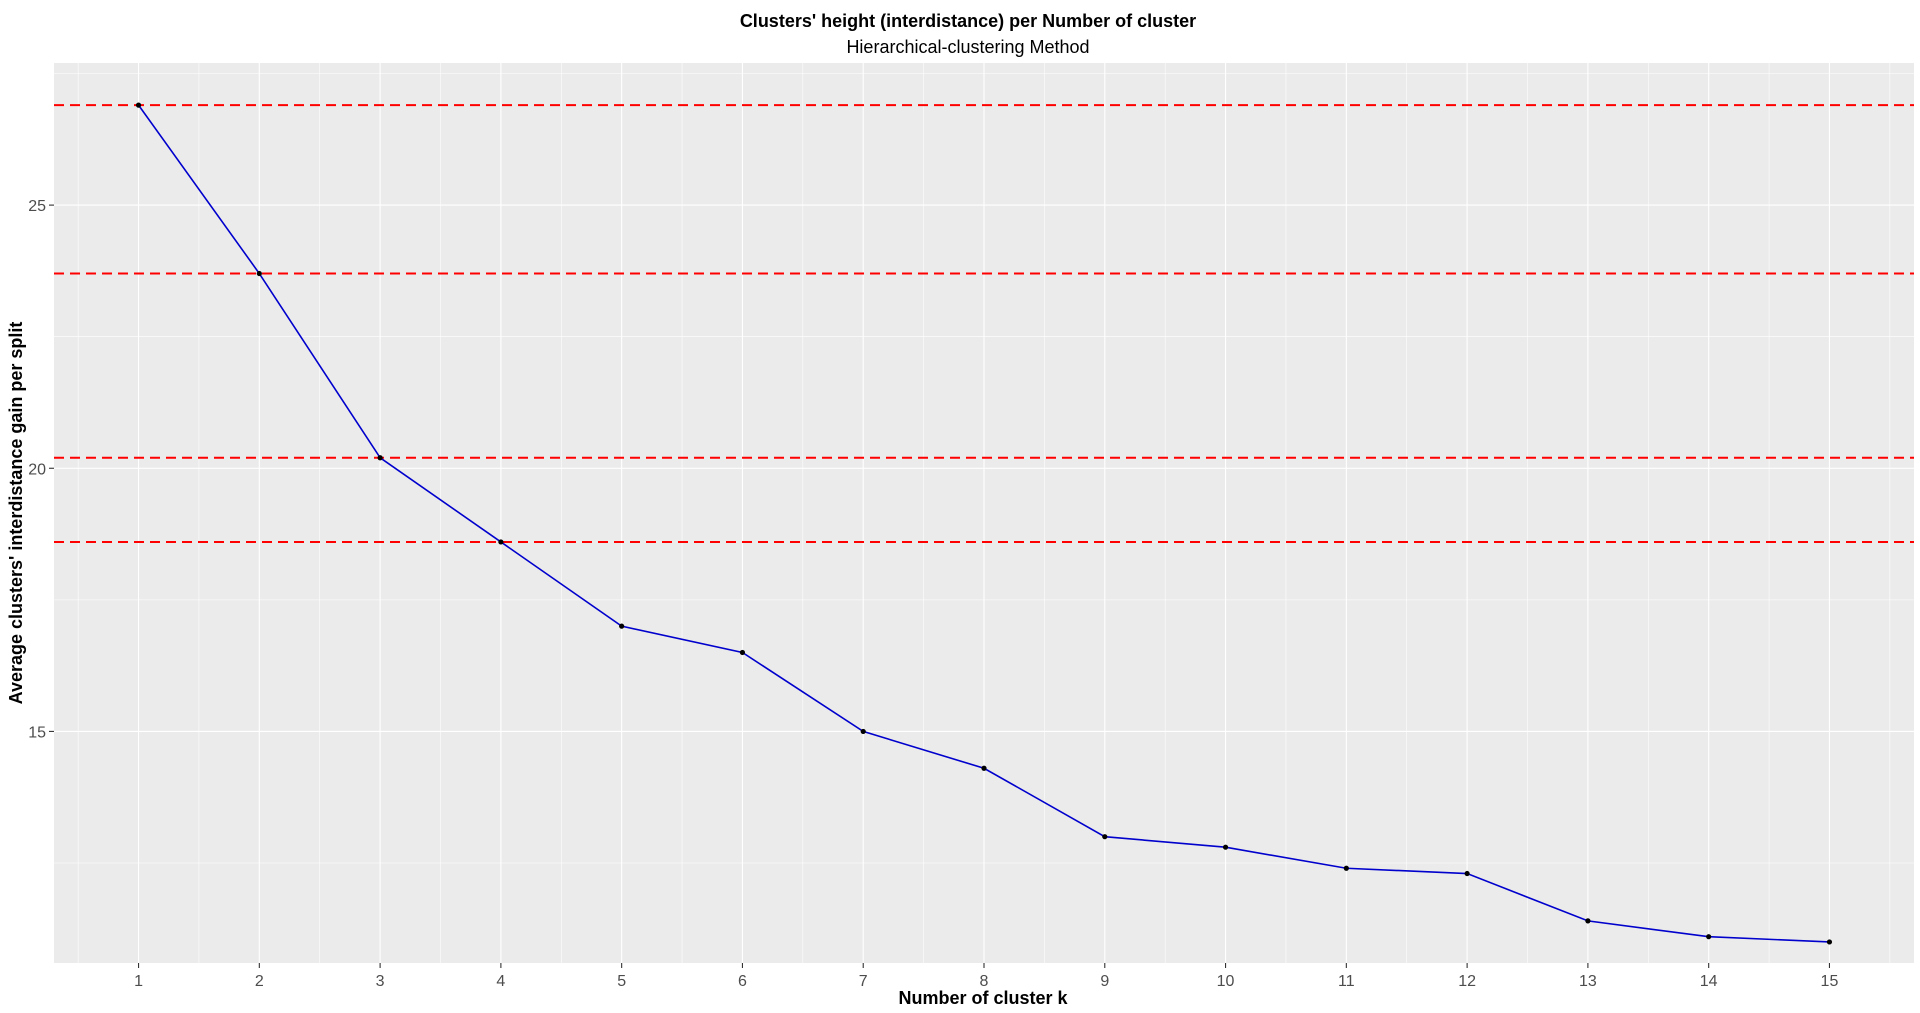 The height and width of the screenshot is (1013, 1920). Describe the element at coordinates (138, 981) in the screenshot. I see `x-tick-label: 1` at that location.